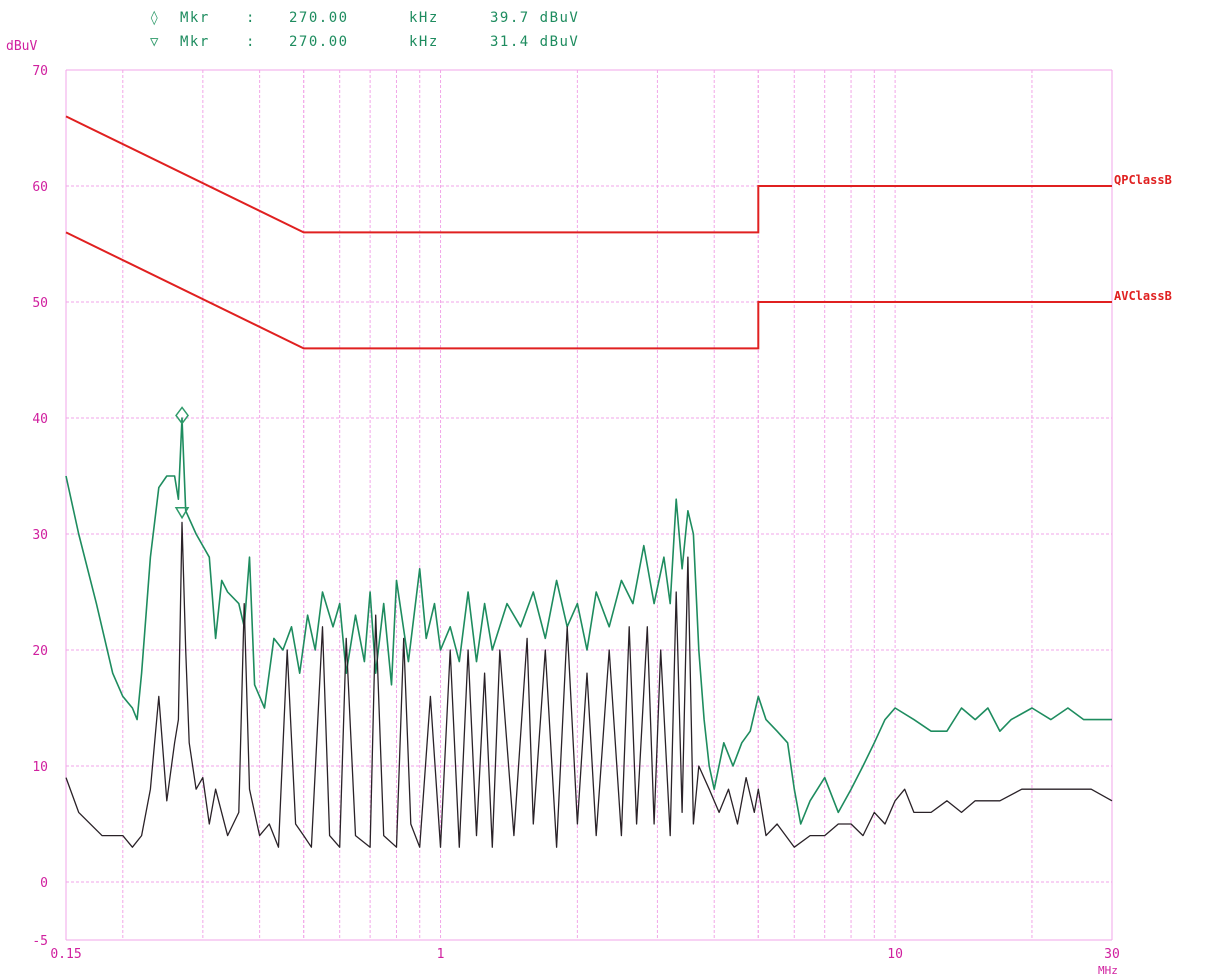 This screenshot has height=977, width=1228. Describe the element at coordinates (40, 71) in the screenshot. I see `y-tick-label: 70` at that location.